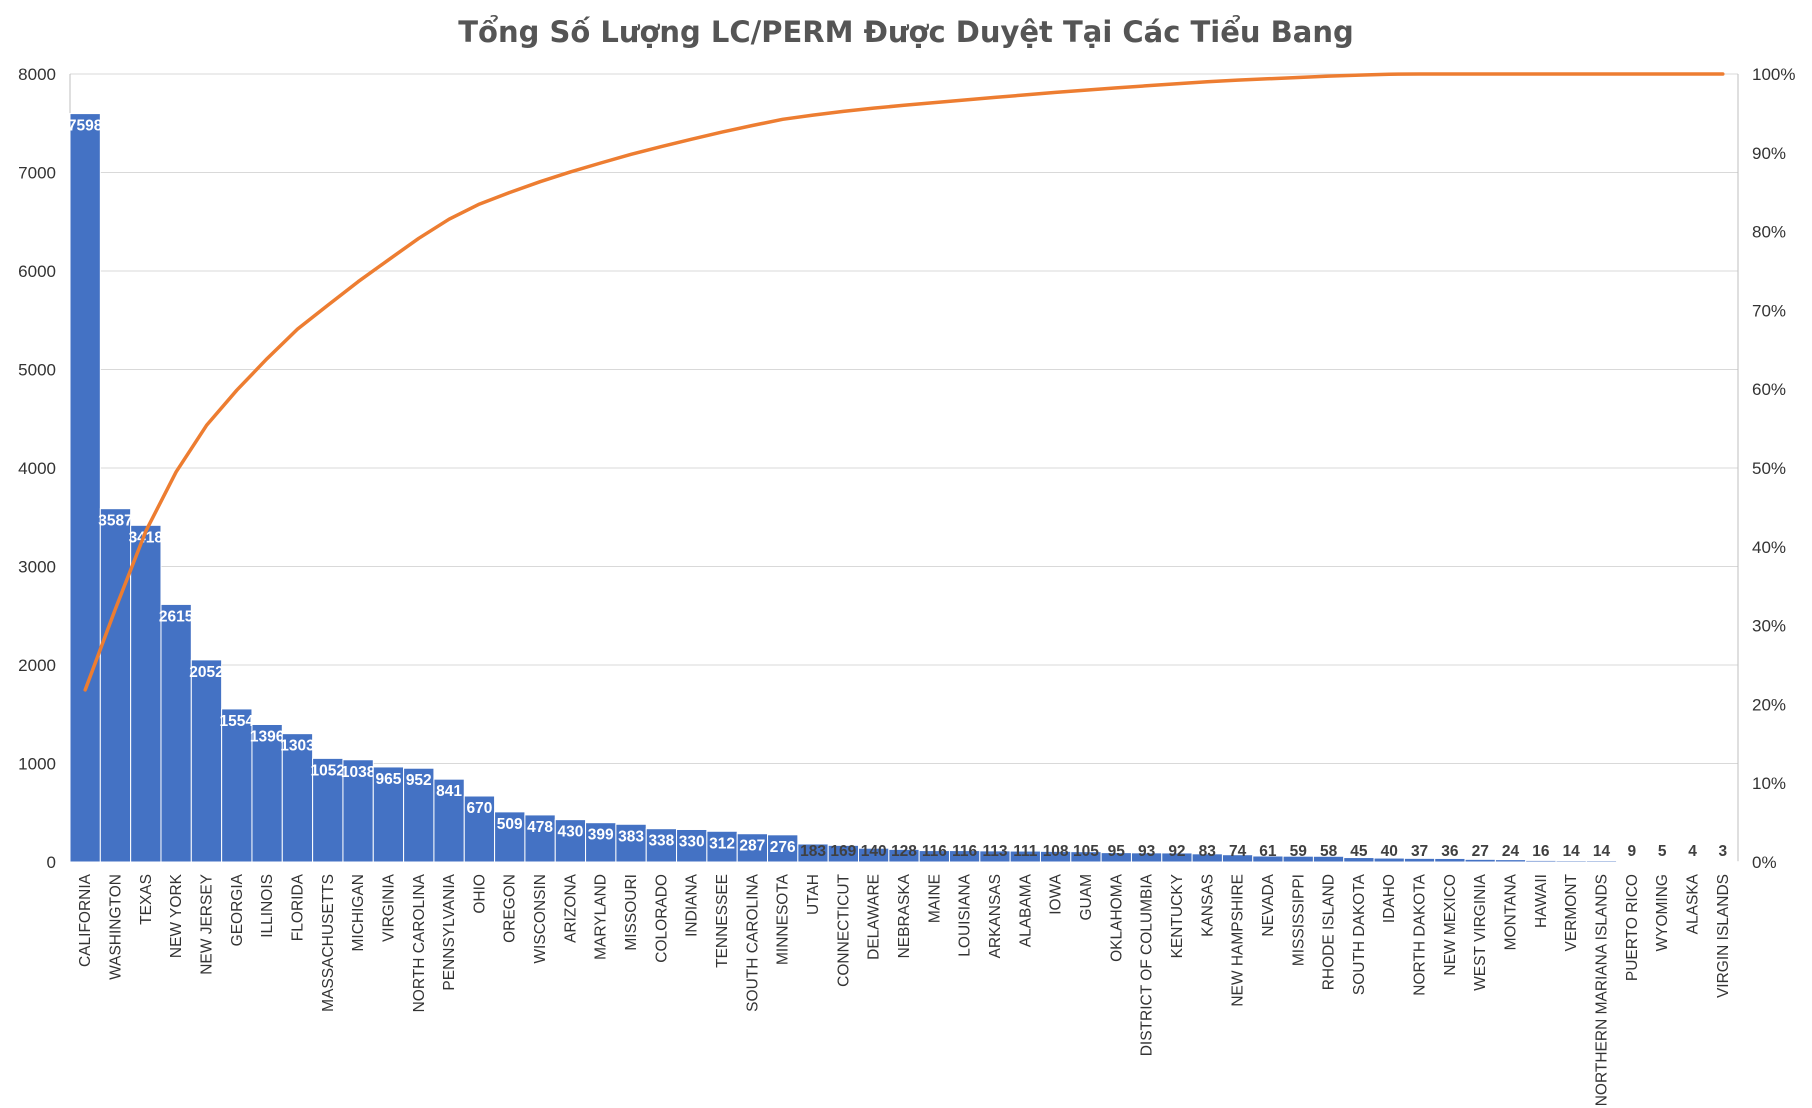 This screenshot has width=1812, height=1108. I want to click on data-label: 45, so click(1359, 851).